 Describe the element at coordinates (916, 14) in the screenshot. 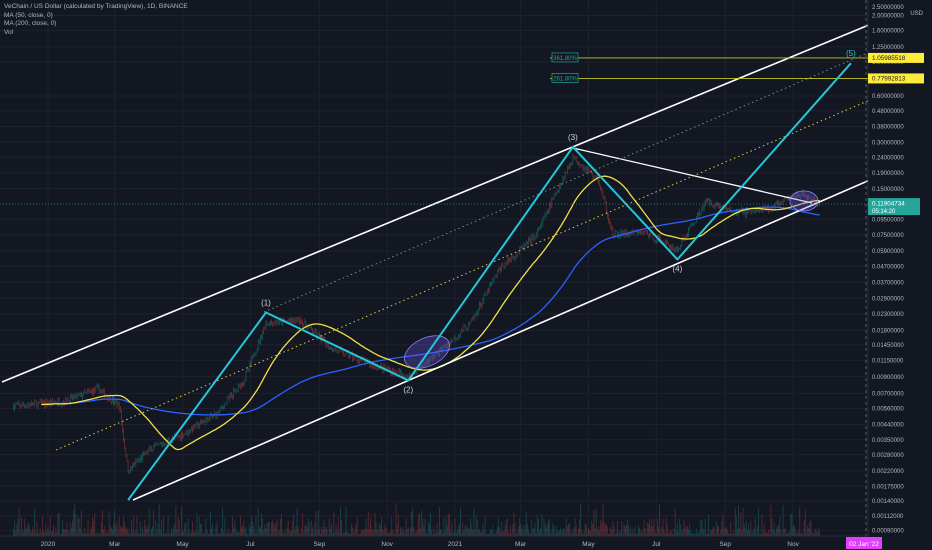

I see `currency-label: USD` at that location.